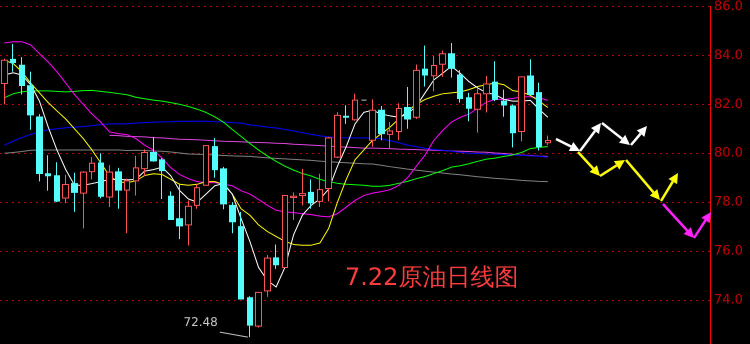 This screenshot has width=750, height=344. Describe the element at coordinates (728, 202) in the screenshot. I see `y-tick-label: 78.0` at that location.